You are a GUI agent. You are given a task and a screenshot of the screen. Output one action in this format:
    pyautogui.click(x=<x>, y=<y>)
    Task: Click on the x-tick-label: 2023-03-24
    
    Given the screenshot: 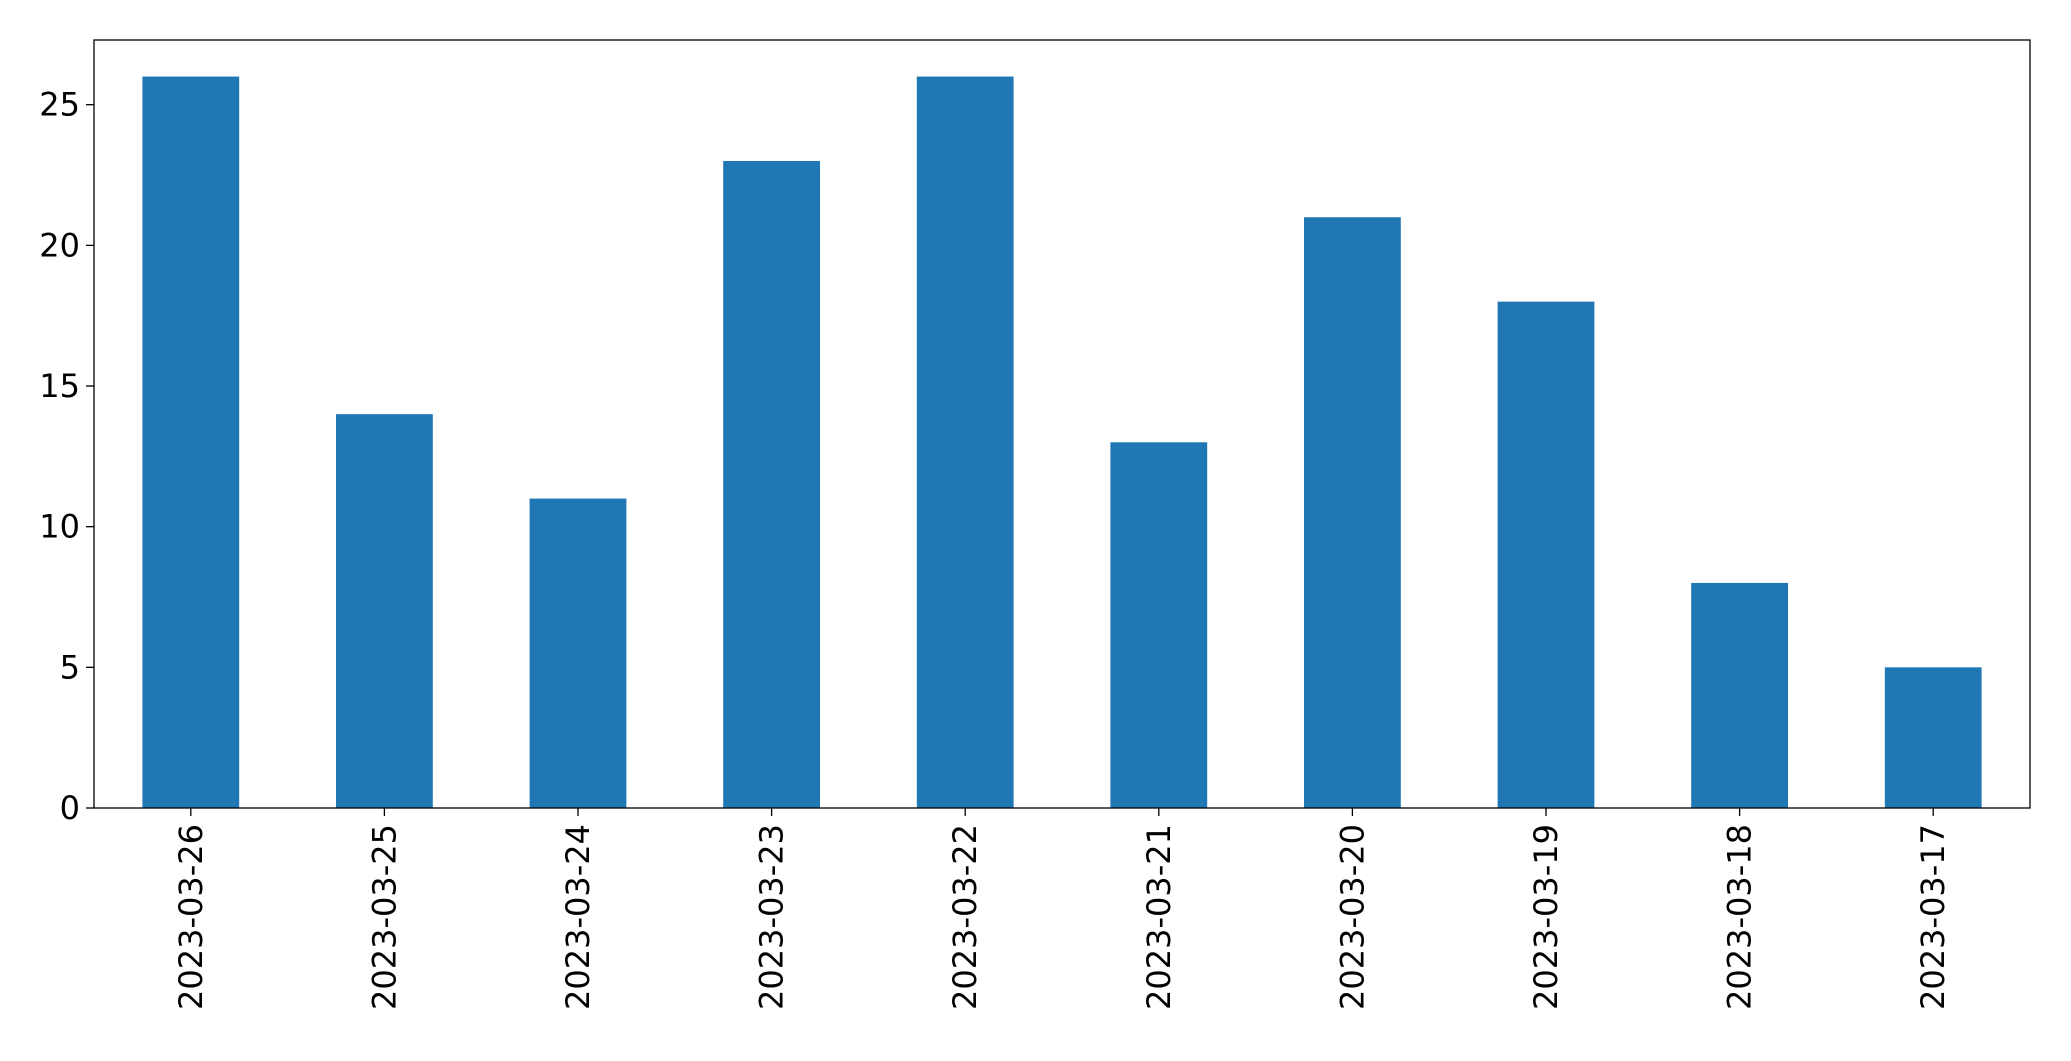 What is the action you would take?
    pyautogui.click(x=578, y=917)
    